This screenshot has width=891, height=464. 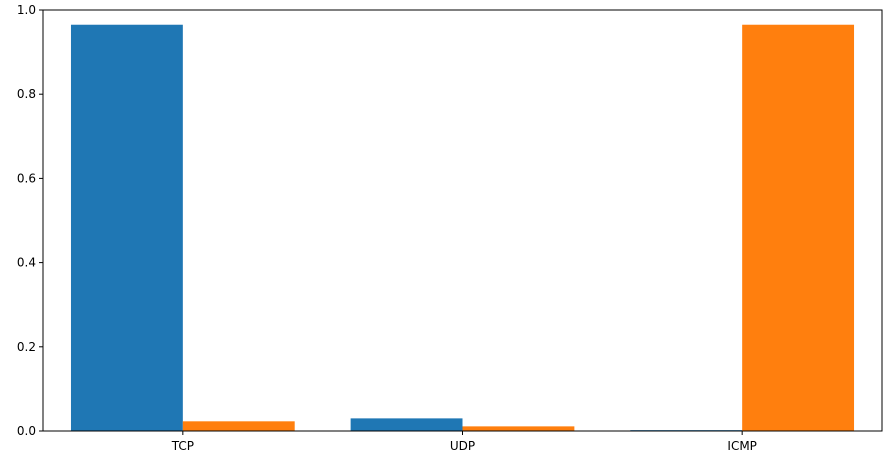 What do you see at coordinates (26, 347) in the screenshot?
I see `y-tick-label: 0.2` at bounding box center [26, 347].